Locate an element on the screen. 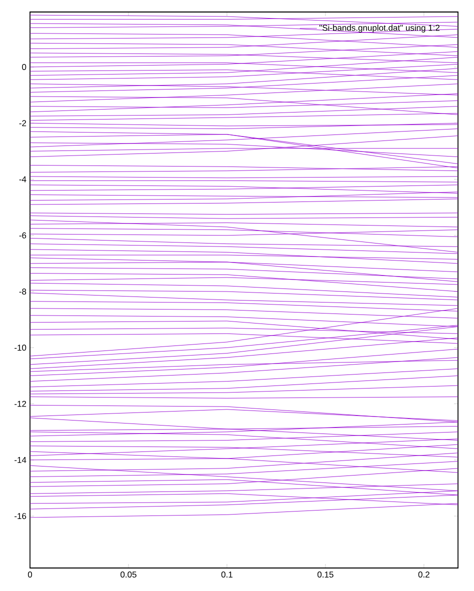 This screenshot has height=591, width=474. y-tick-label: -12 is located at coordinates (20, 403).